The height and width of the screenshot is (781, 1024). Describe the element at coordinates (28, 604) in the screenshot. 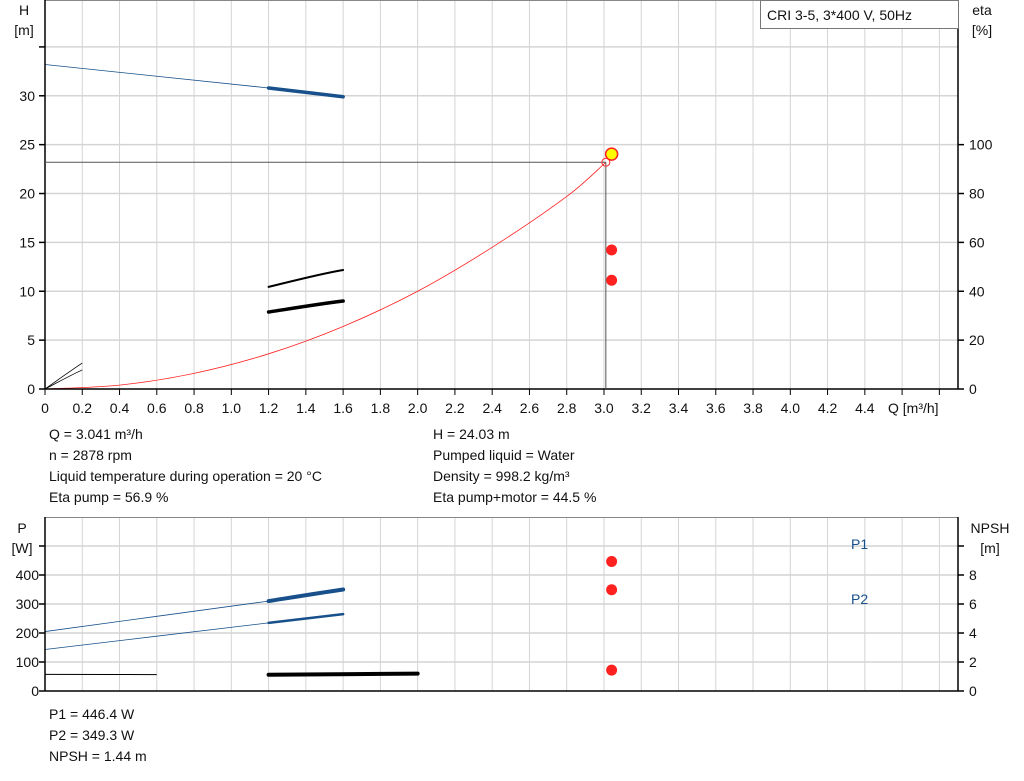

I see `y-tick-label: 300` at that location.